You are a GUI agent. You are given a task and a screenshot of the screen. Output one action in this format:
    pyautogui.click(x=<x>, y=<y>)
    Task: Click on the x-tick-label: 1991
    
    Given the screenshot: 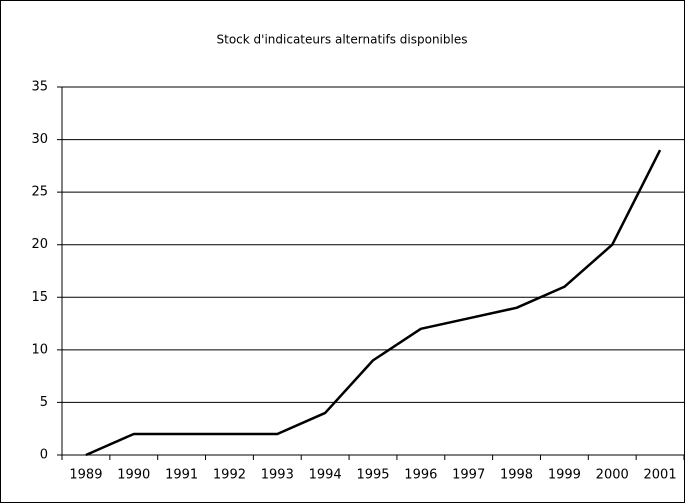 What is the action you would take?
    pyautogui.click(x=181, y=475)
    